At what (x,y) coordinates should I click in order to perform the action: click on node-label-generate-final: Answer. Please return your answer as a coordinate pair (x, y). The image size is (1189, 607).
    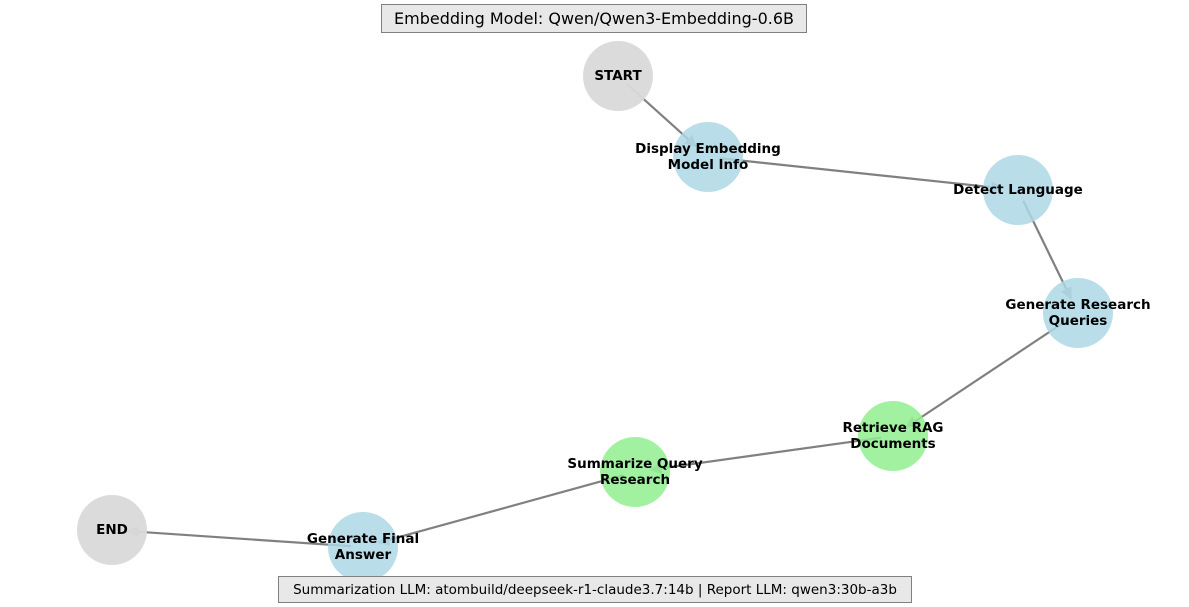
    Looking at the image, I should click on (363, 555).